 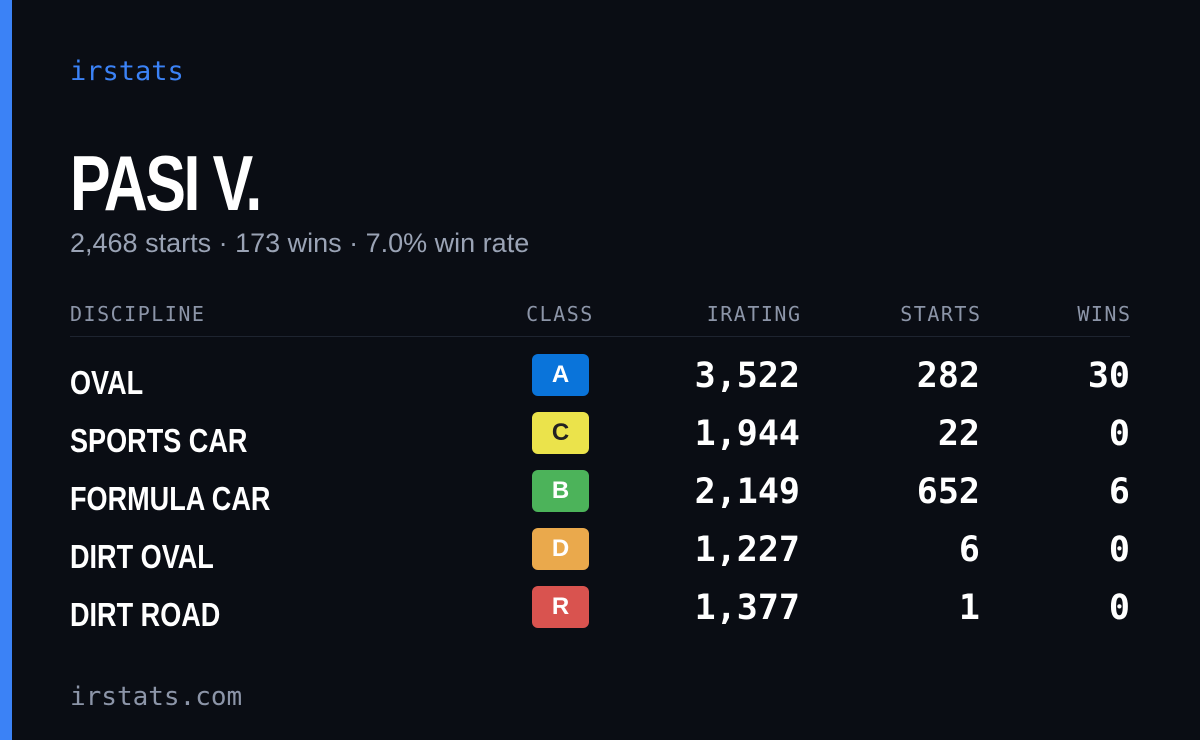 I want to click on irating: 1,227, so click(x=747, y=550).